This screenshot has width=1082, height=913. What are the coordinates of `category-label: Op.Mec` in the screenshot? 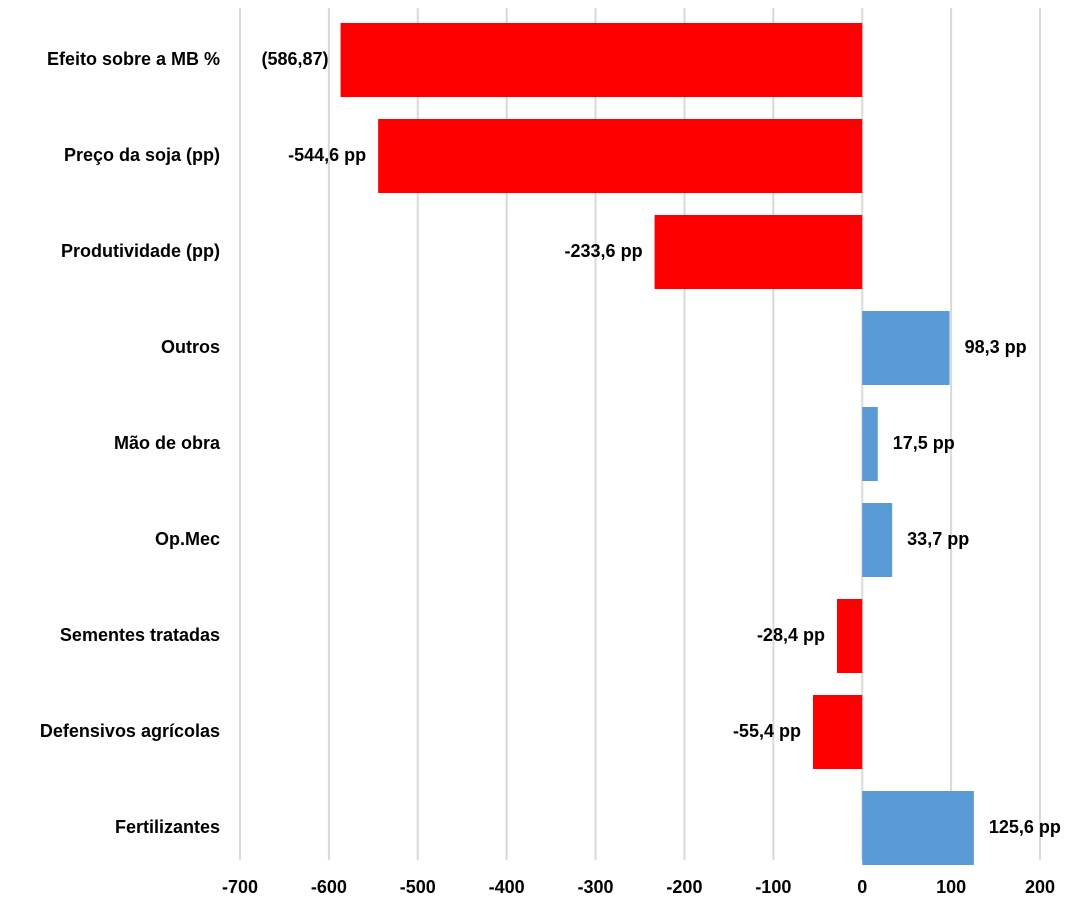 It's located at (187, 539).